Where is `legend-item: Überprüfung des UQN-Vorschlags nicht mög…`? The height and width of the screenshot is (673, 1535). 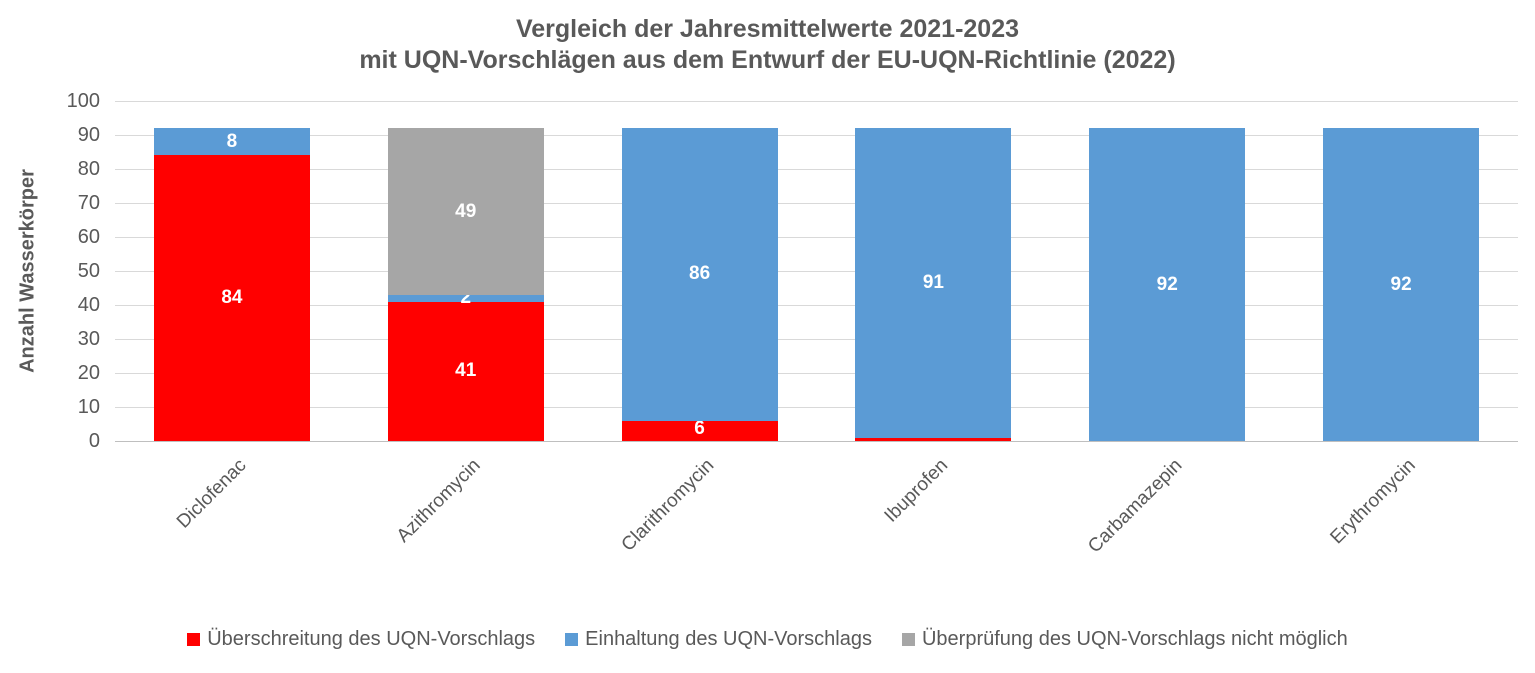 legend-item: Überprüfung des UQN-Vorschlags nicht mög… is located at coordinates (1124, 639).